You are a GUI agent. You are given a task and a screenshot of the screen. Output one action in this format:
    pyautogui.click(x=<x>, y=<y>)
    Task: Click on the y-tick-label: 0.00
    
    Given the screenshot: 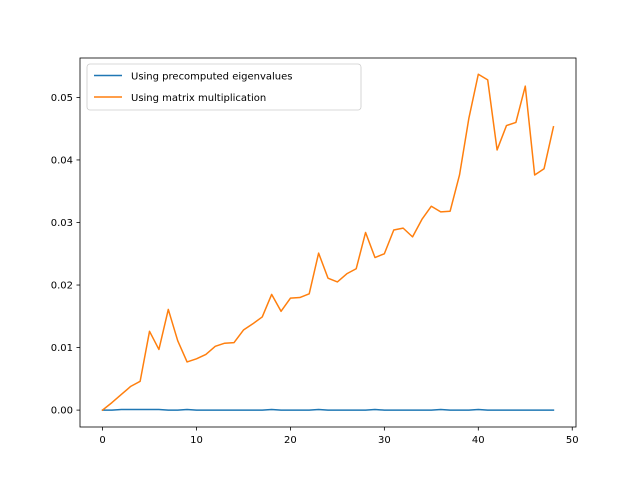 What is the action you would take?
    pyautogui.click(x=62, y=411)
    